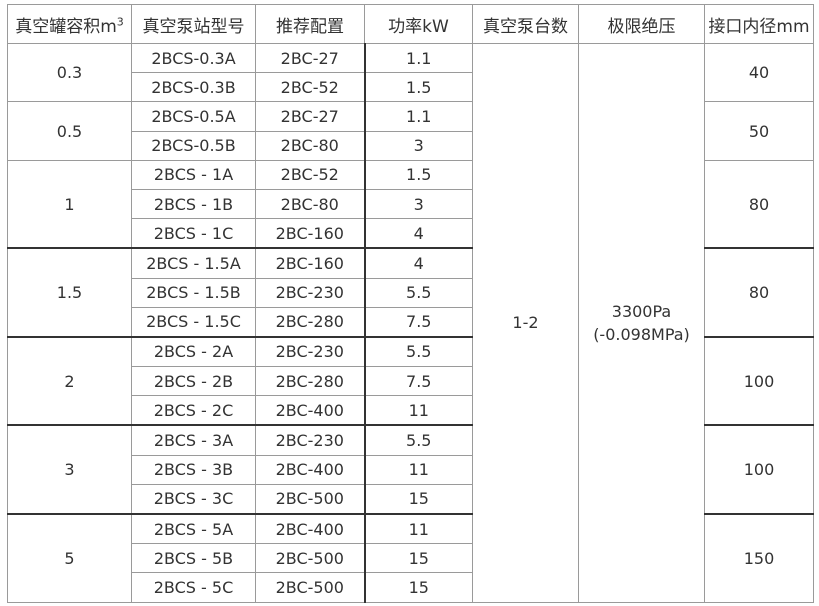 This screenshot has width=819, height=606. What do you see at coordinates (641, 24) in the screenshot?
I see `header-ultimate-pressure: 极限绝压` at bounding box center [641, 24].